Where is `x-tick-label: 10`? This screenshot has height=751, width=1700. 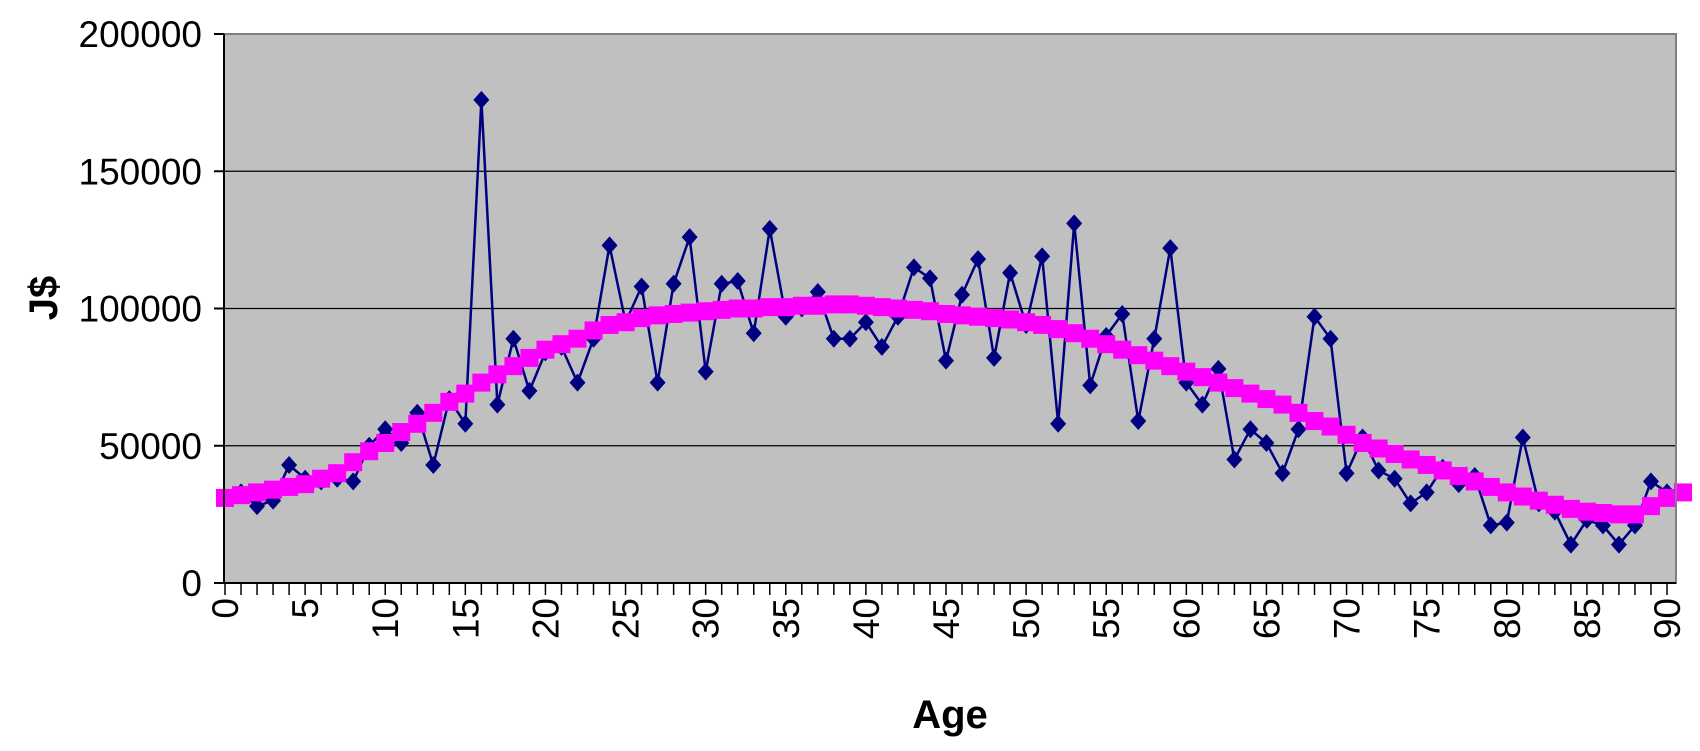
x-tick-label: 10 is located at coordinates (385, 618).